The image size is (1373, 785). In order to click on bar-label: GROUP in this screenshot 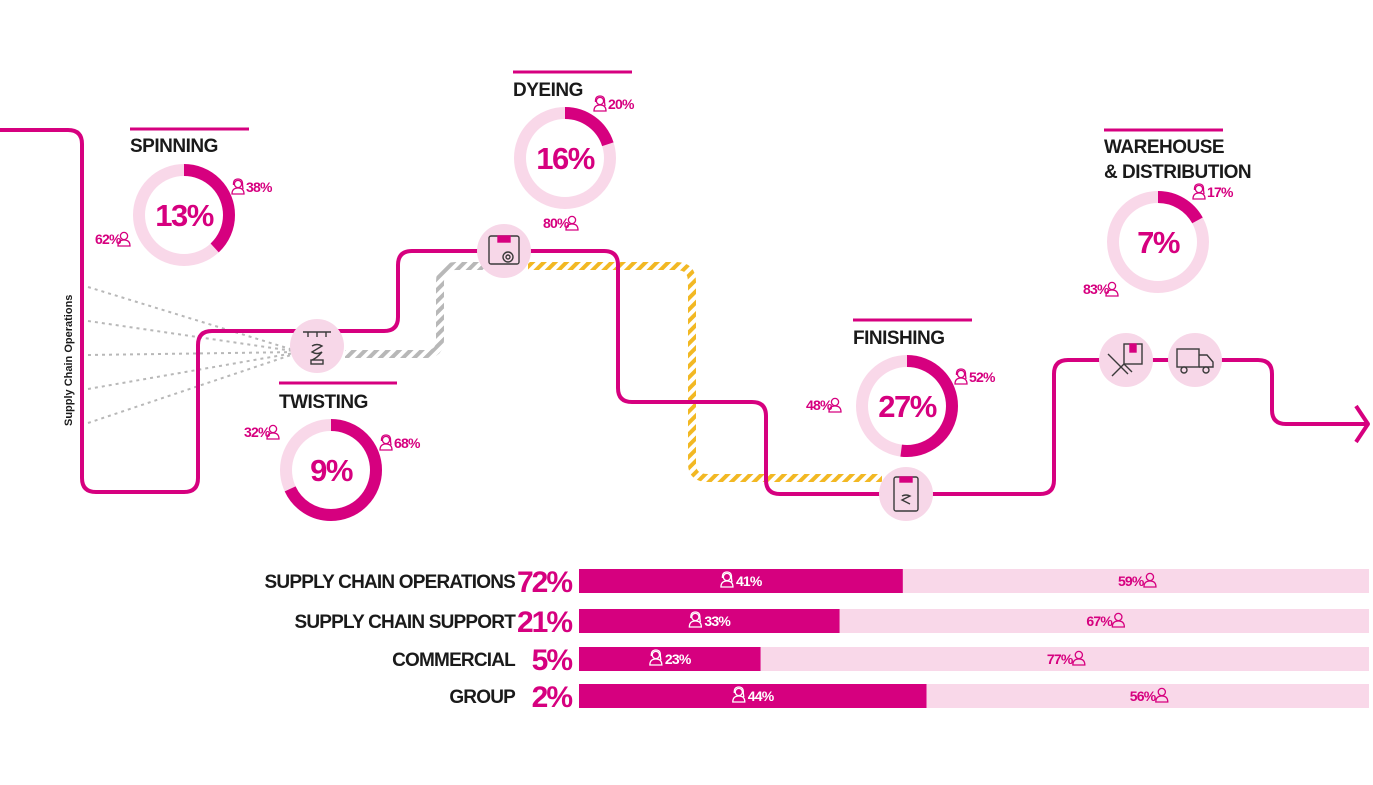, I will do `click(482, 697)`.